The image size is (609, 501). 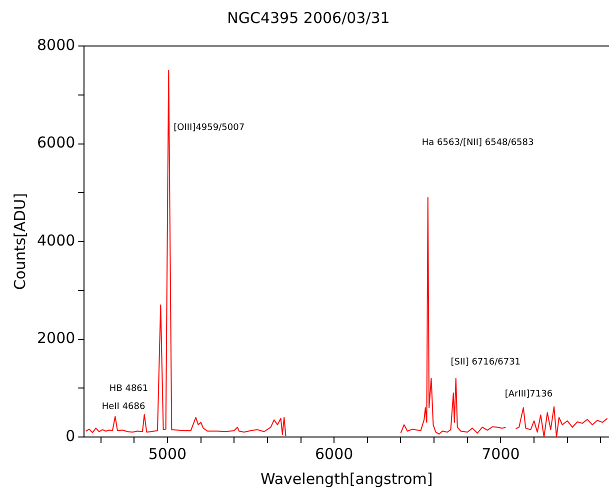 I want to click on chart-title: NGC4395 2006/03/31, so click(x=308, y=17).